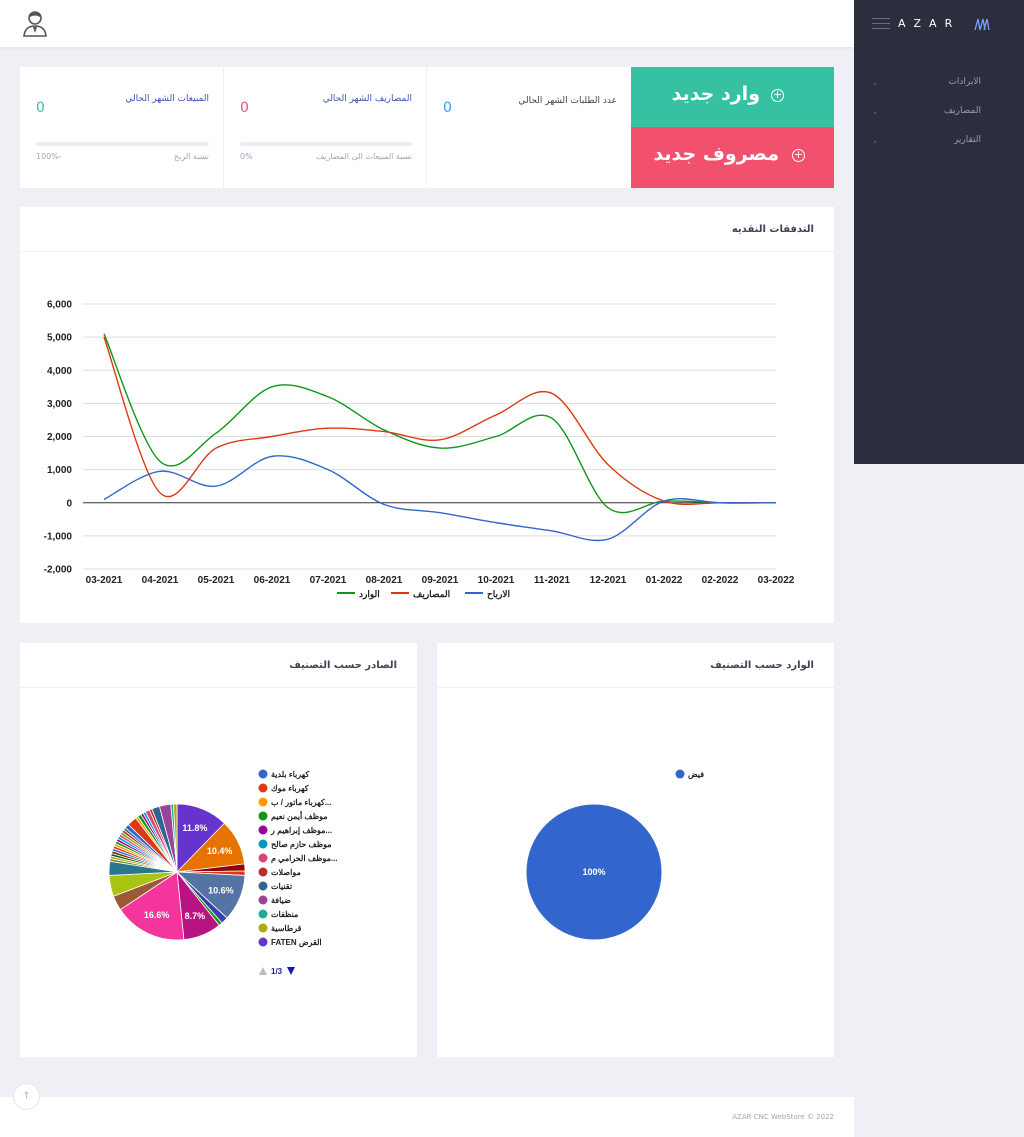 Image resolution: width=1024 pixels, height=1137 pixels. What do you see at coordinates (982, 24) in the screenshot?
I see `brand-logo-icon` at bounding box center [982, 24].